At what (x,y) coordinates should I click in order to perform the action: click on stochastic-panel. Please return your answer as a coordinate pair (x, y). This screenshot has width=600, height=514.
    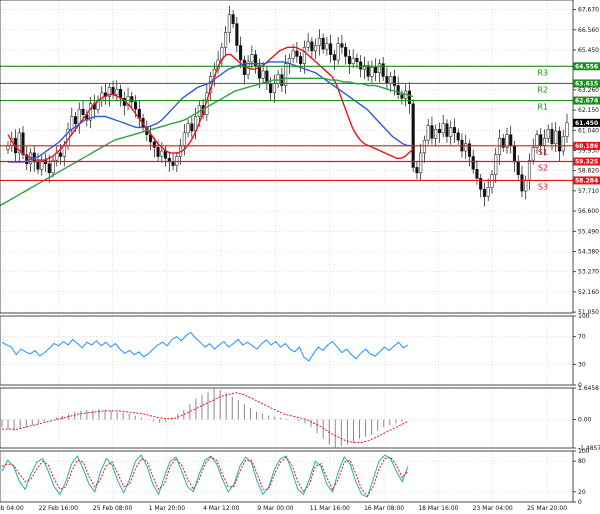
    Looking at the image, I should click on (205, 476).